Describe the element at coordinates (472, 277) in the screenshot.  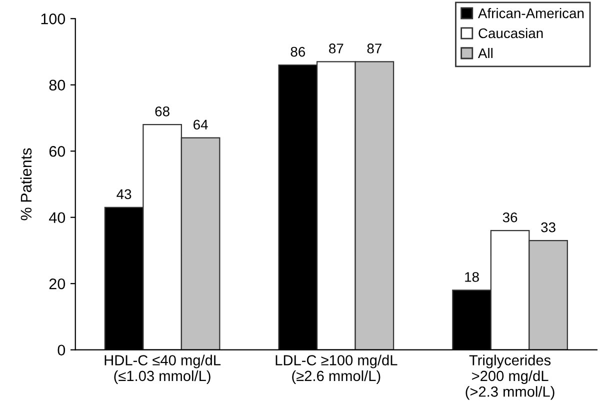
I see `data-label: 18` at that location.